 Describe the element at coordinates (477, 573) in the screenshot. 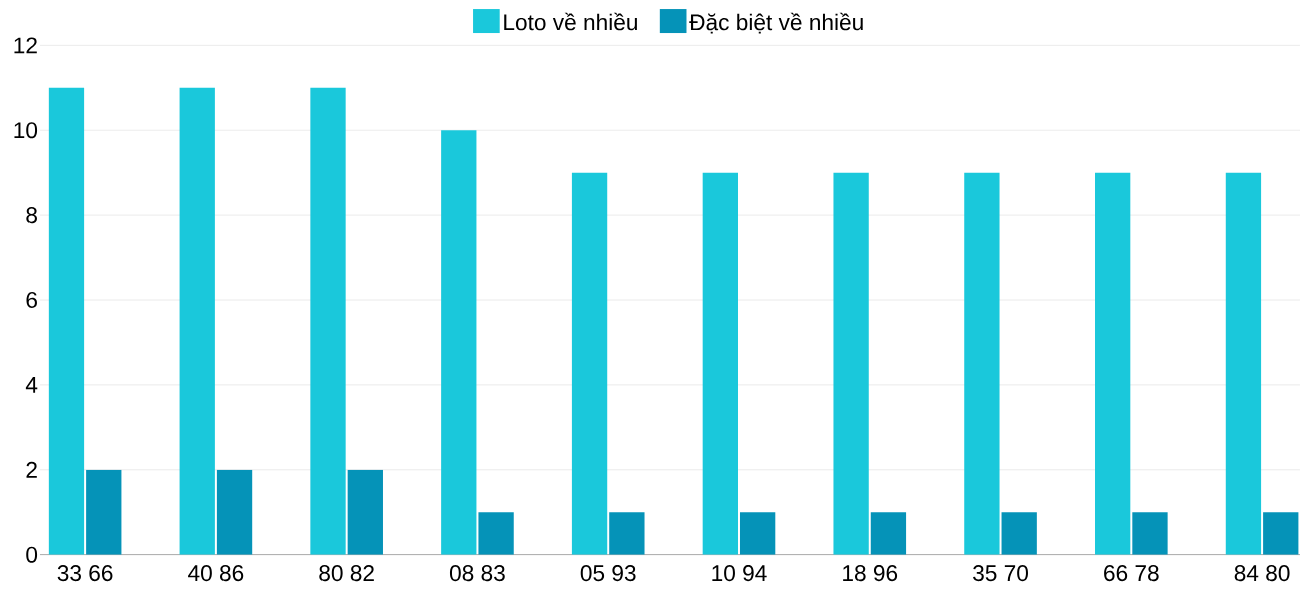

I see `x-tick-label: 08 83` at that location.